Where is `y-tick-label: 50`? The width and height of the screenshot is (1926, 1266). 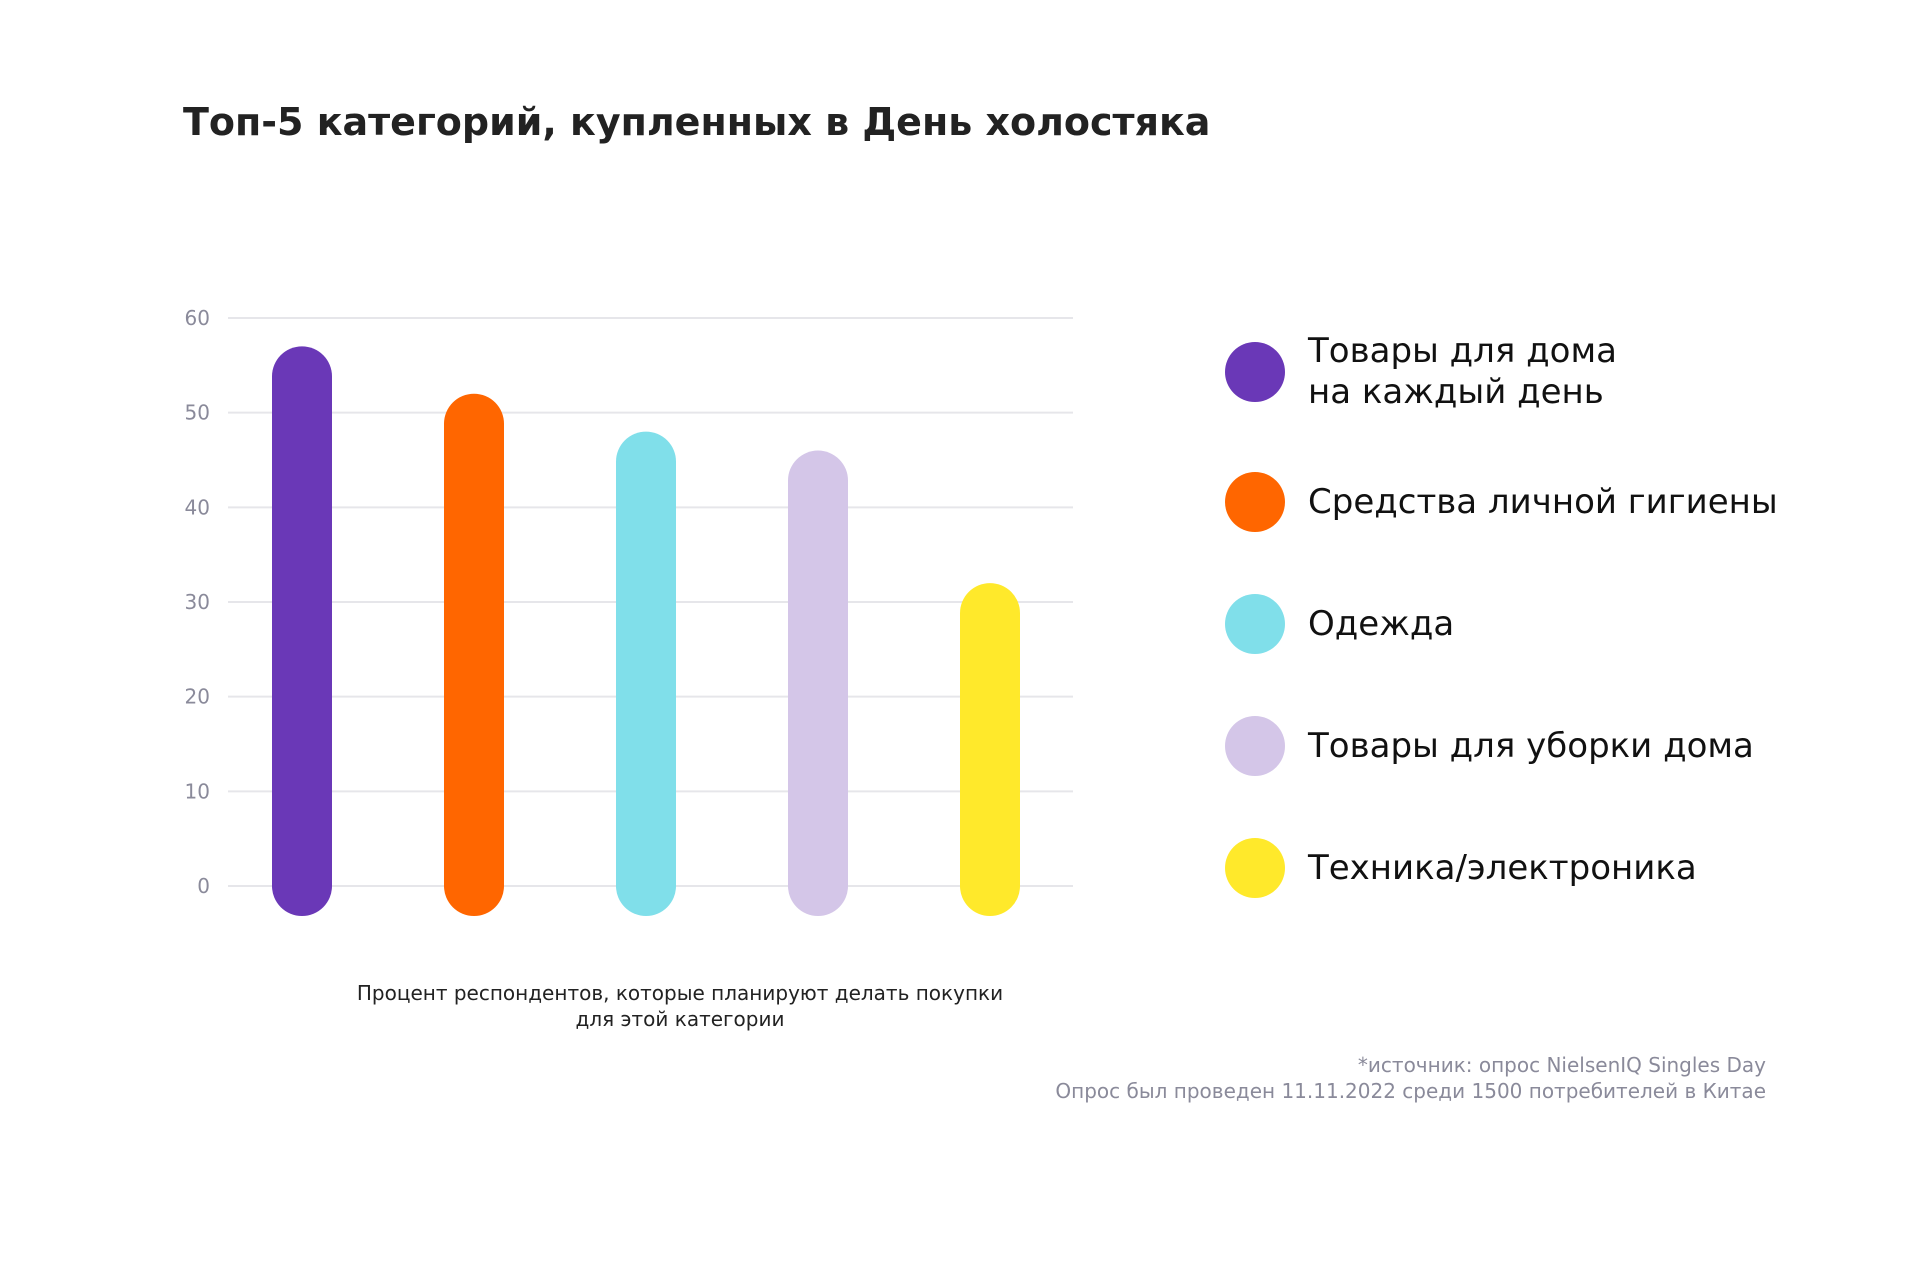
y-tick-label: 50 is located at coordinates (197, 413).